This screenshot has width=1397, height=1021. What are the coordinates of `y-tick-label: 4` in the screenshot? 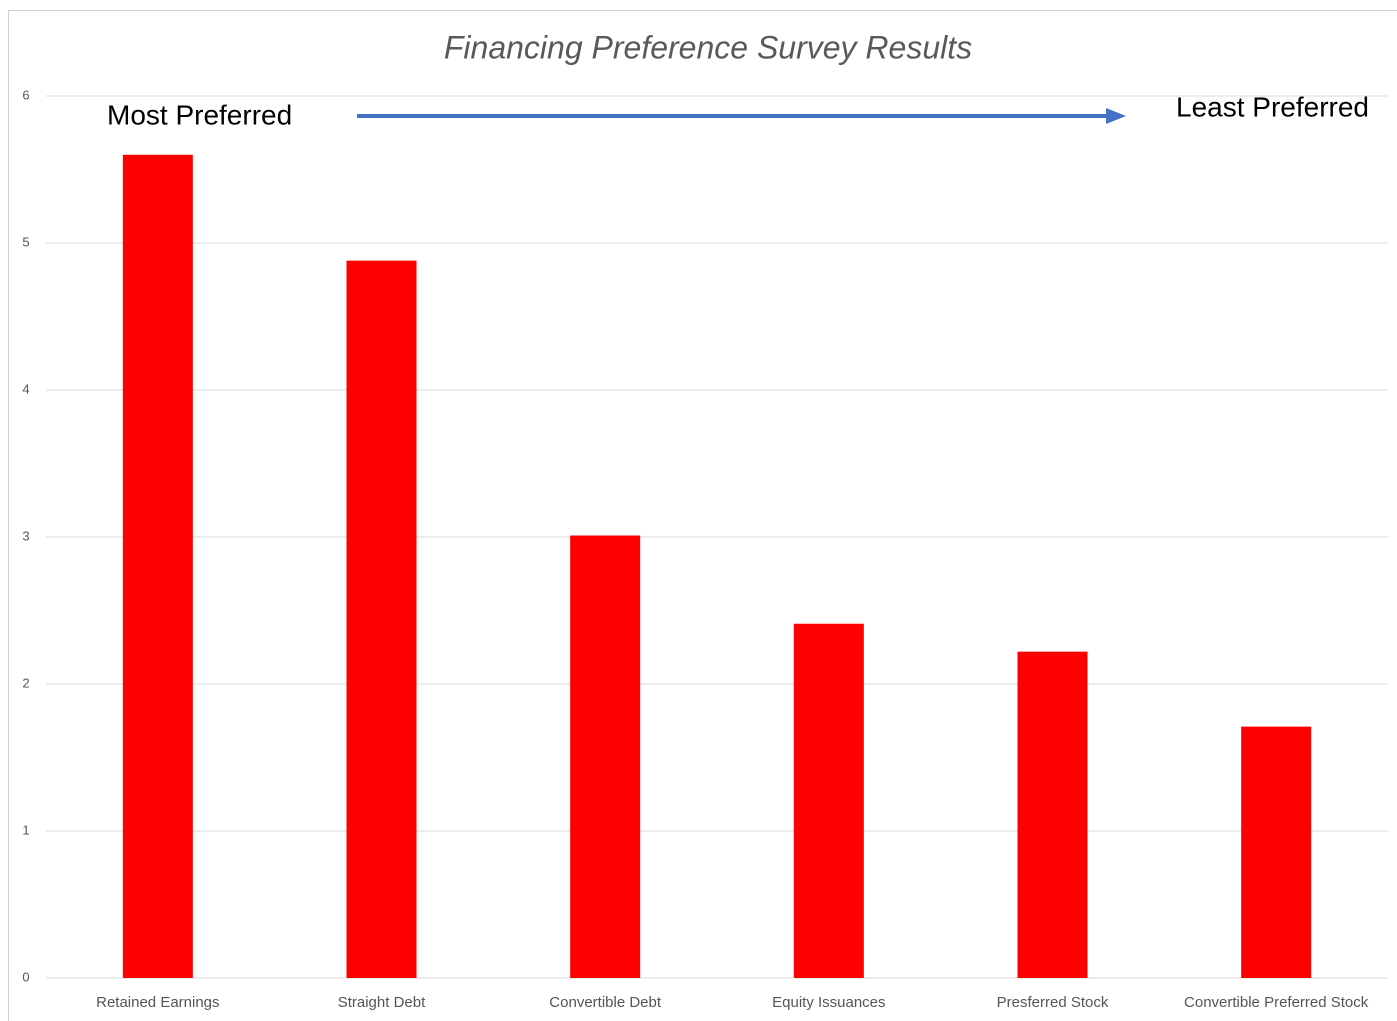 It's located at (25, 388).